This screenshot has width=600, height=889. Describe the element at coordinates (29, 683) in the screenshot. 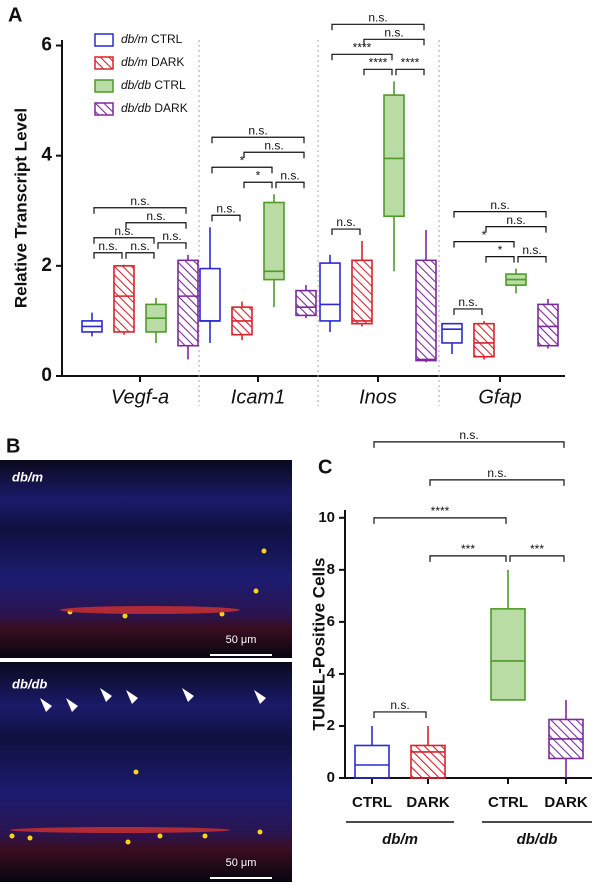

I see `image-label: db/db` at that location.